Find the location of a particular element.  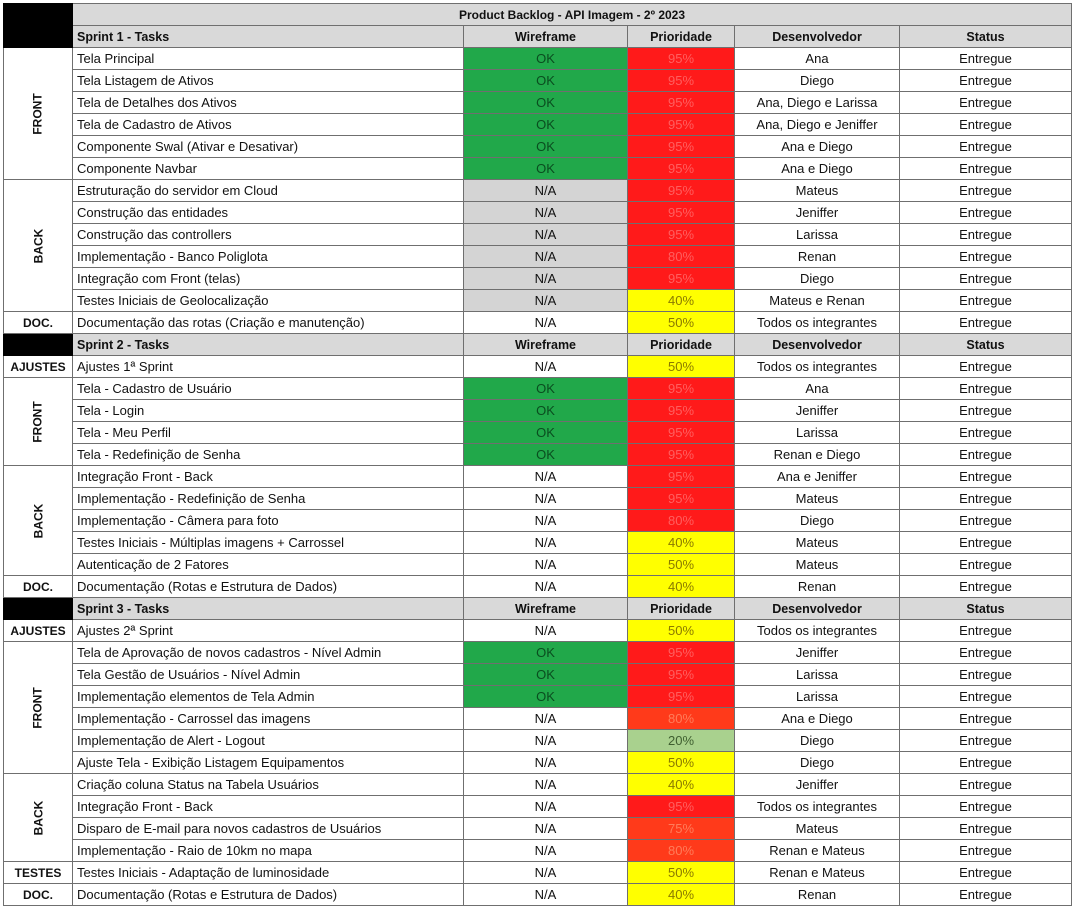

task-cell: Implementação de Alert - Logout is located at coordinates (268, 740).